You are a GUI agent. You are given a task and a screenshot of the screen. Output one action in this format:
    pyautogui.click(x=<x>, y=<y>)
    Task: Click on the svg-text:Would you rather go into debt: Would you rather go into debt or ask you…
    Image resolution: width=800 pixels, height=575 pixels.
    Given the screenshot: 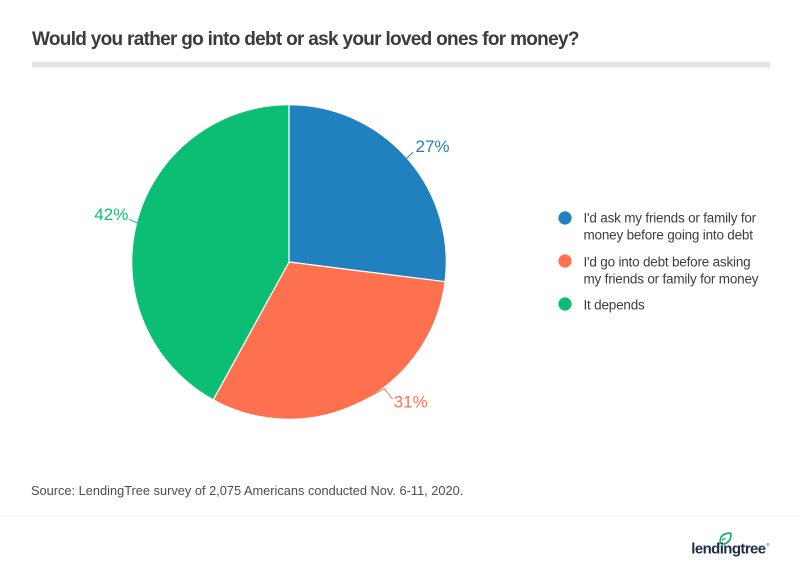 What is the action you would take?
    pyautogui.click(x=305, y=39)
    